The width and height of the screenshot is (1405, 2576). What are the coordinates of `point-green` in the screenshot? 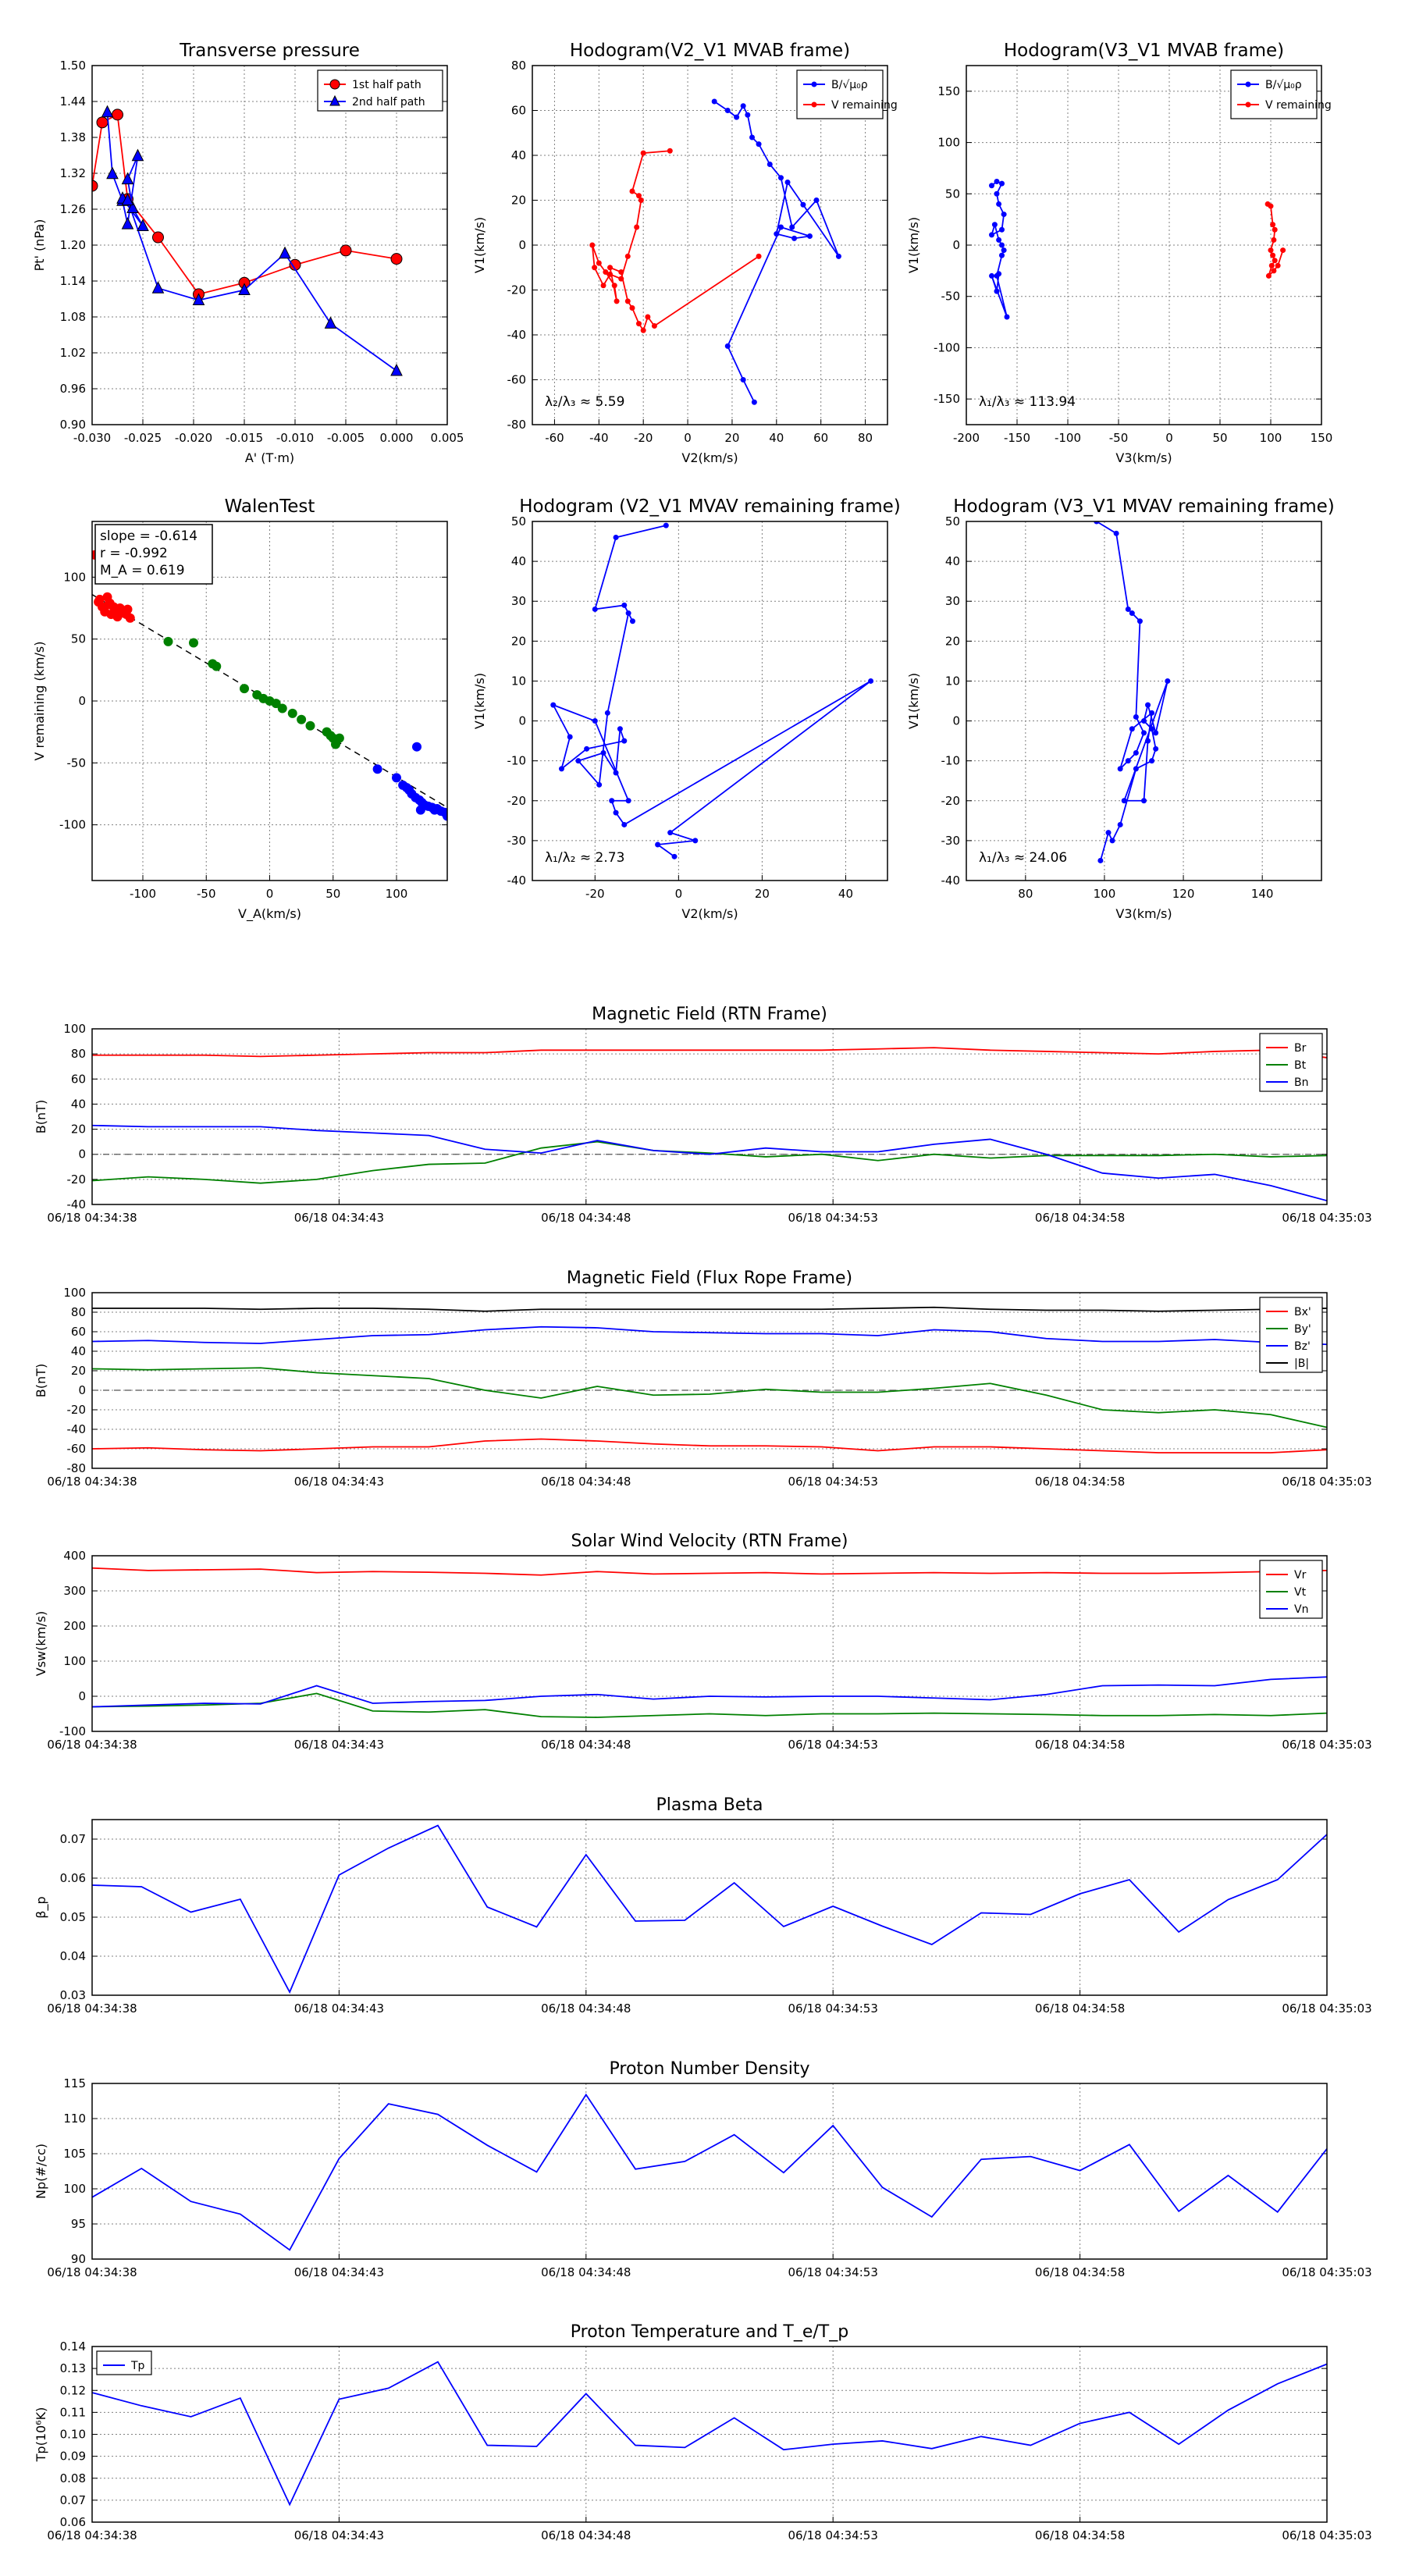 It's located at (310, 725).